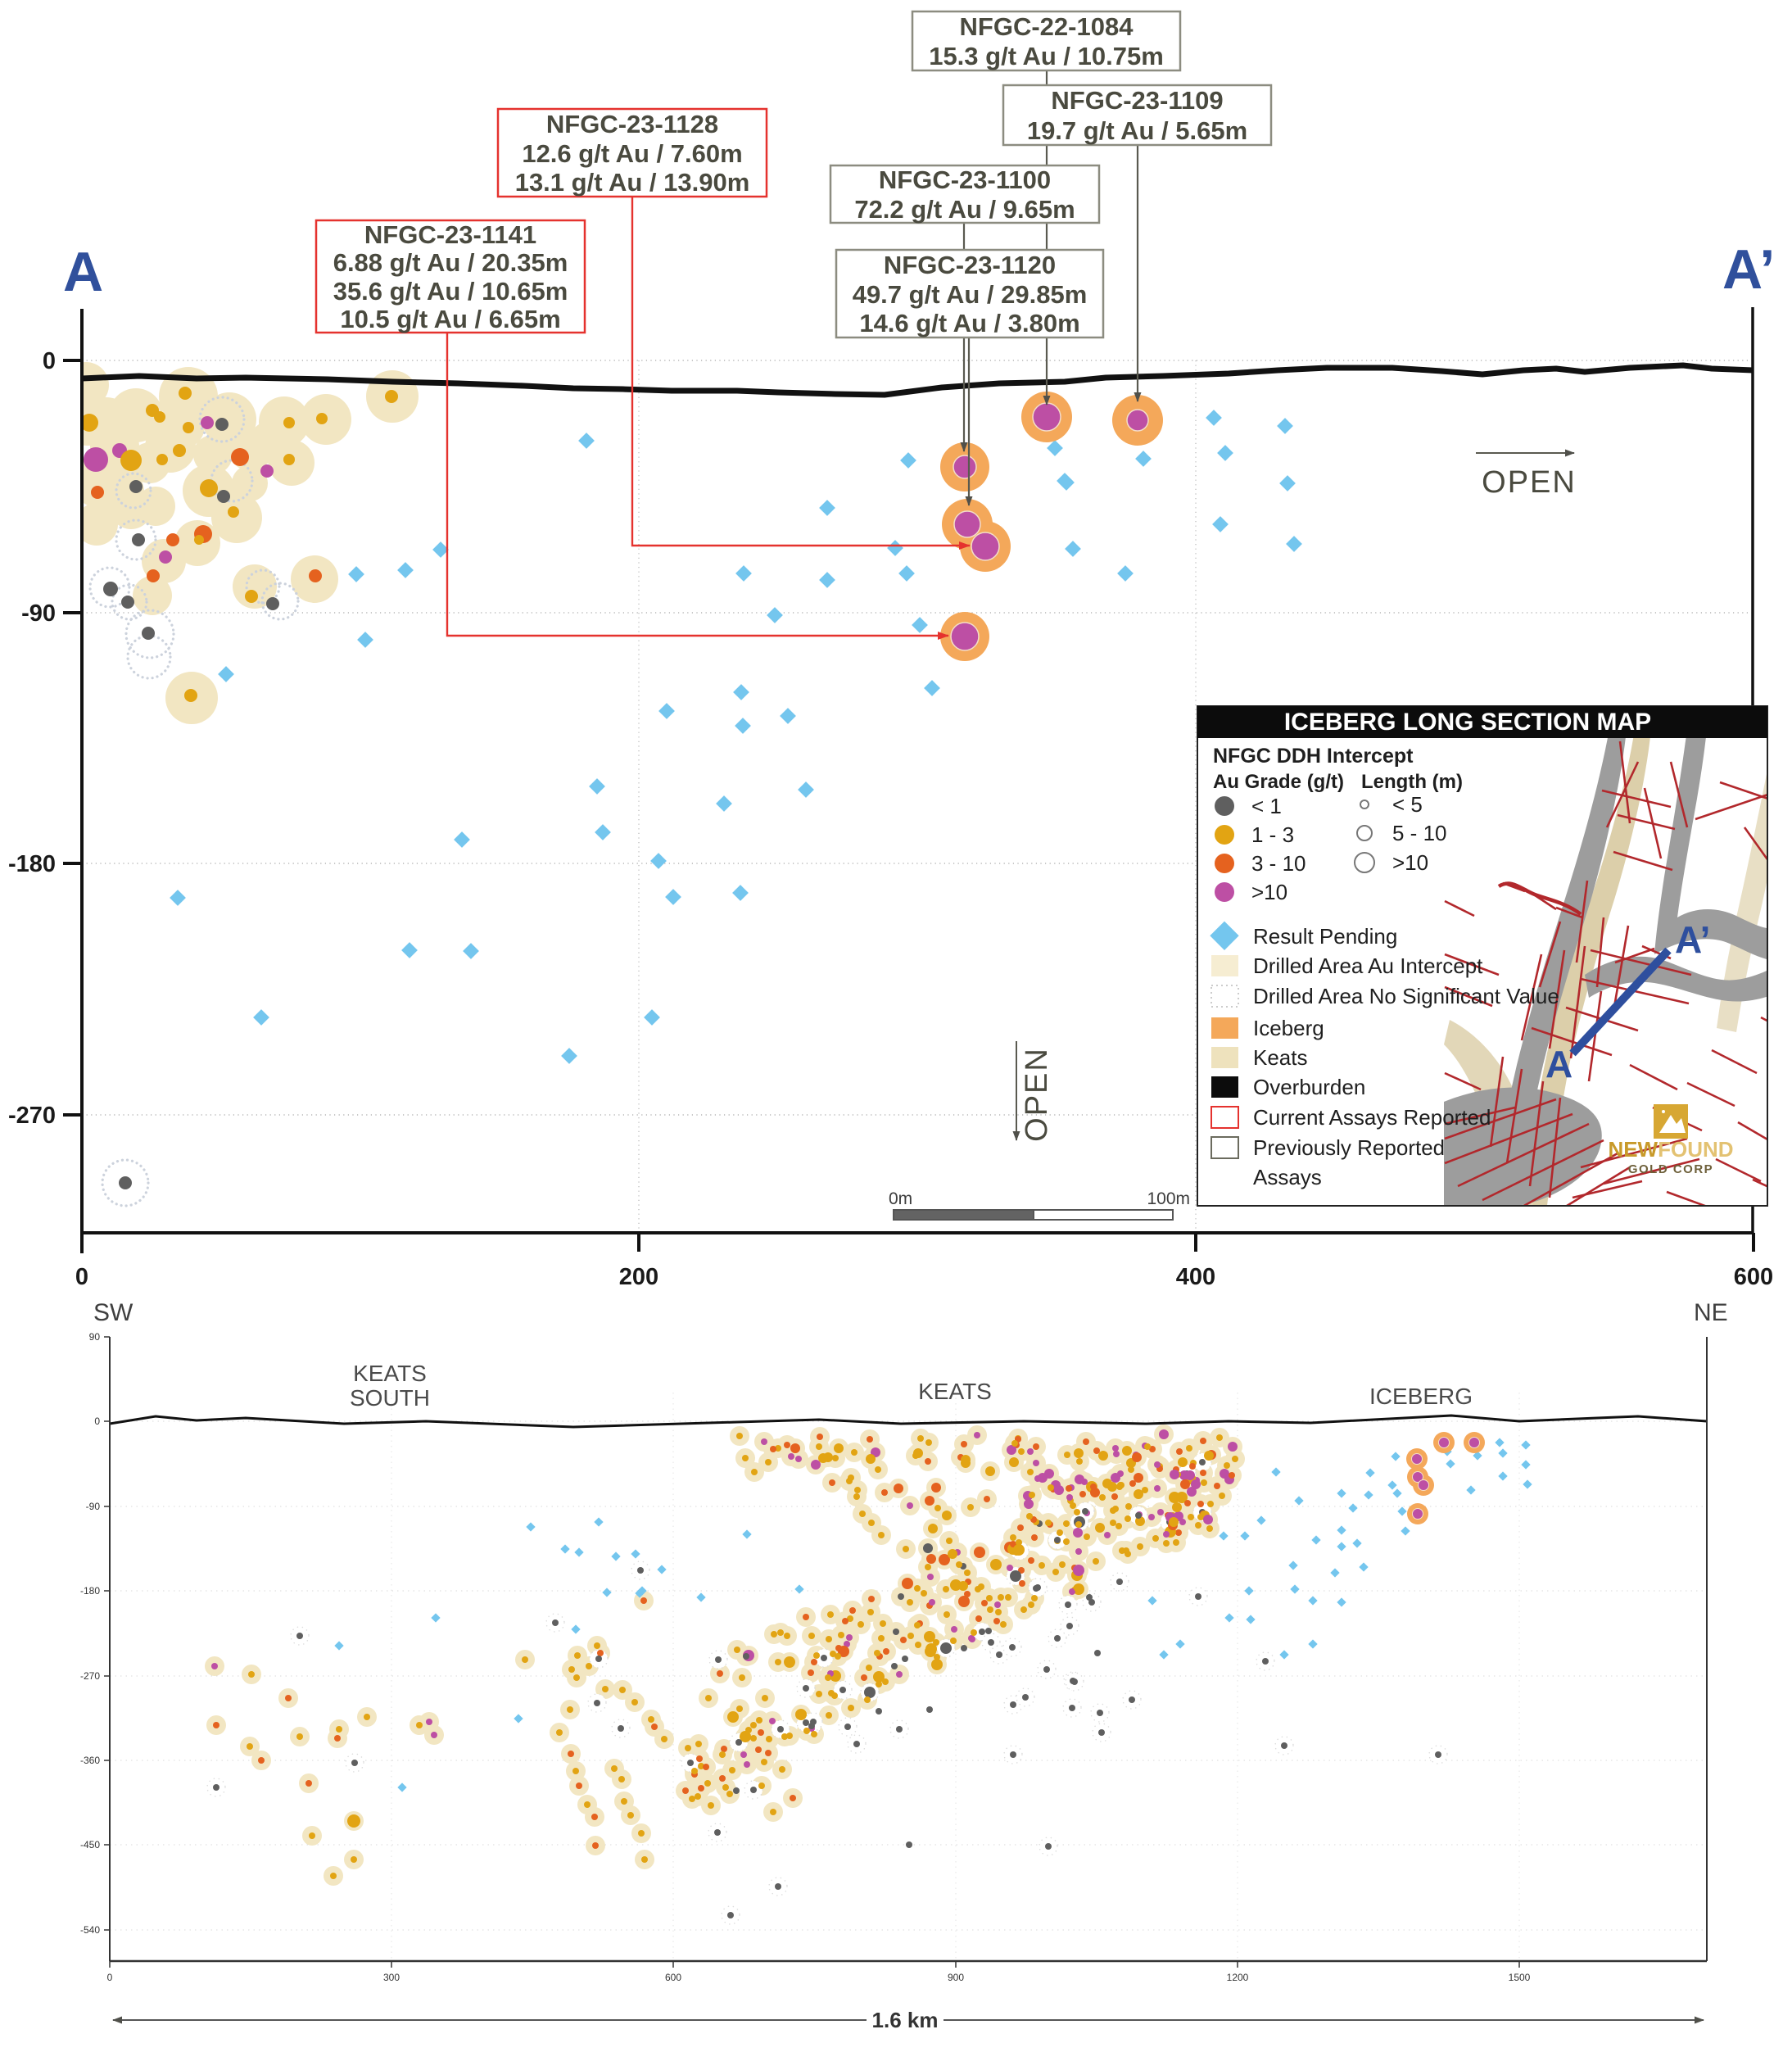  What do you see at coordinates (956, 1977) in the screenshot?
I see `svg-text: 900` at bounding box center [956, 1977].